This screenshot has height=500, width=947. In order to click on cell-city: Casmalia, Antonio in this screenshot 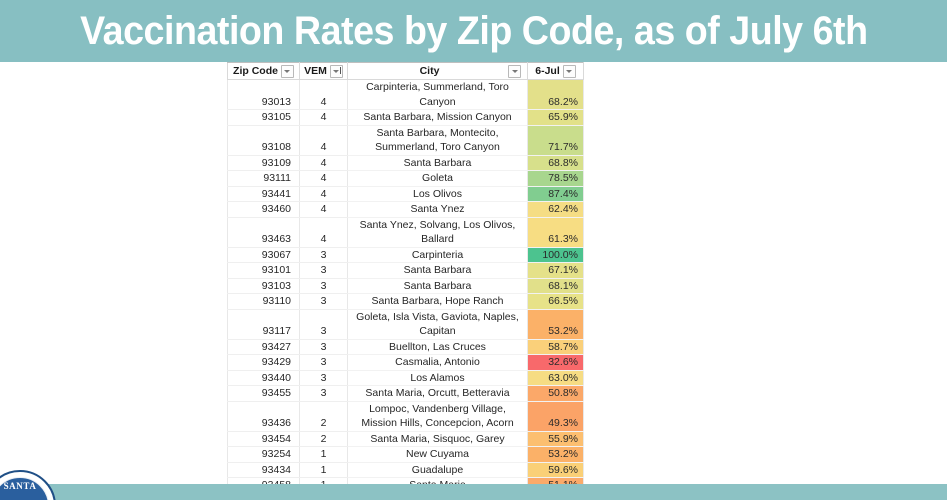, I will do `click(437, 362)`.